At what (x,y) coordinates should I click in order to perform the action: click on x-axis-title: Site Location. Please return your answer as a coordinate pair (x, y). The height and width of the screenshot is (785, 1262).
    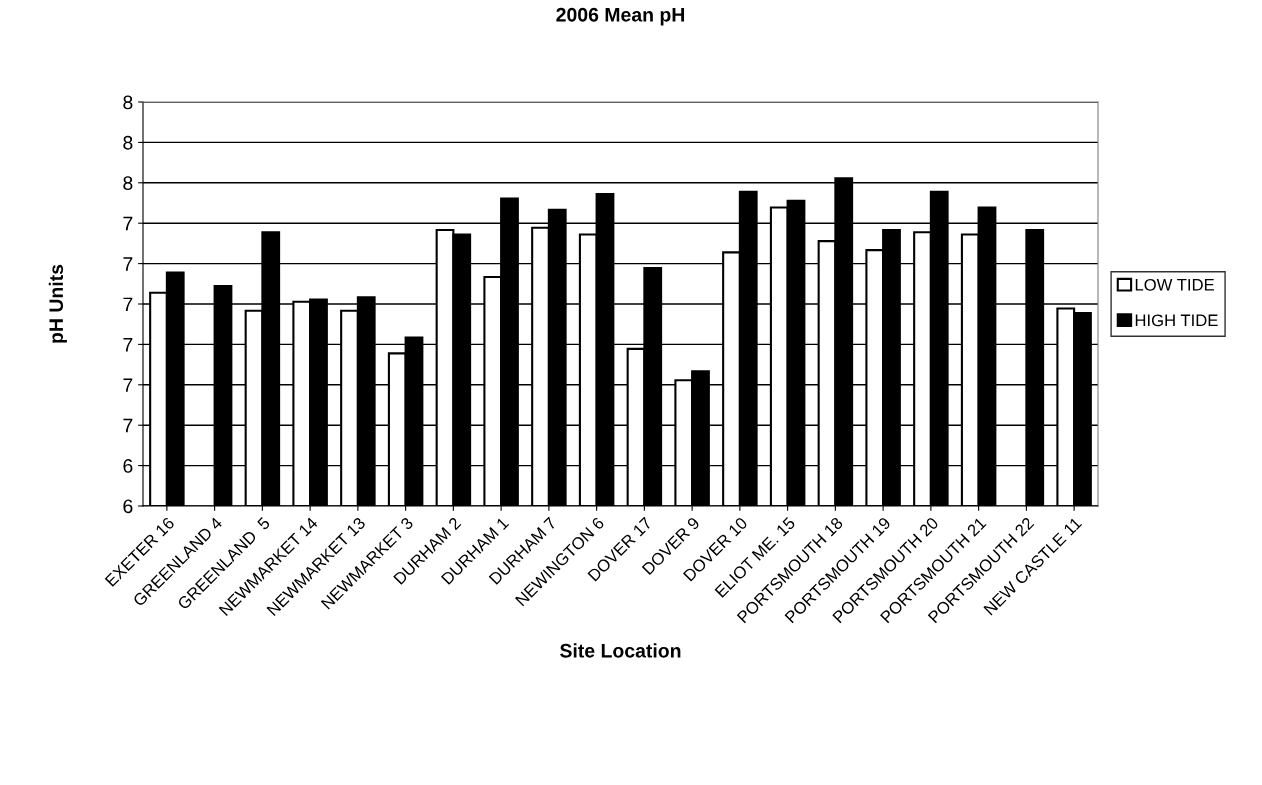
    Looking at the image, I should click on (620, 650).